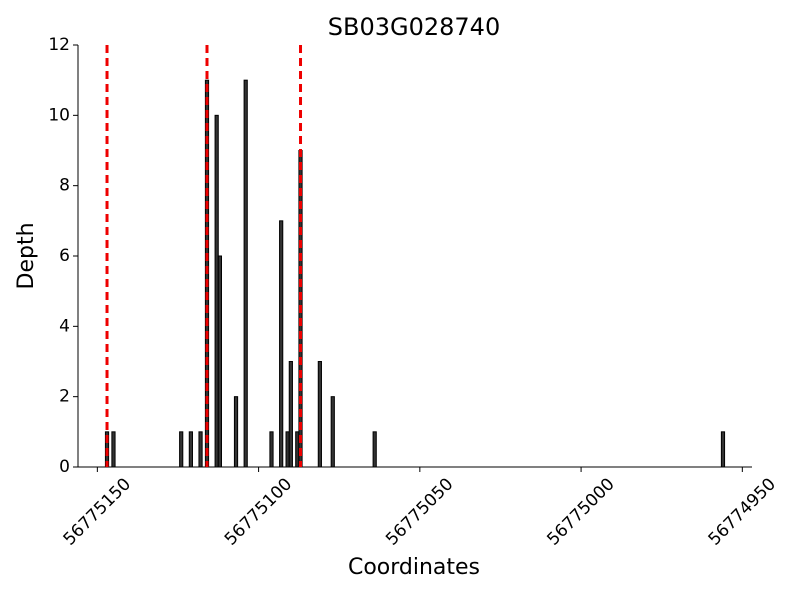  Describe the element at coordinates (59, 115) in the screenshot. I see `y-tick-label: 10` at that location.